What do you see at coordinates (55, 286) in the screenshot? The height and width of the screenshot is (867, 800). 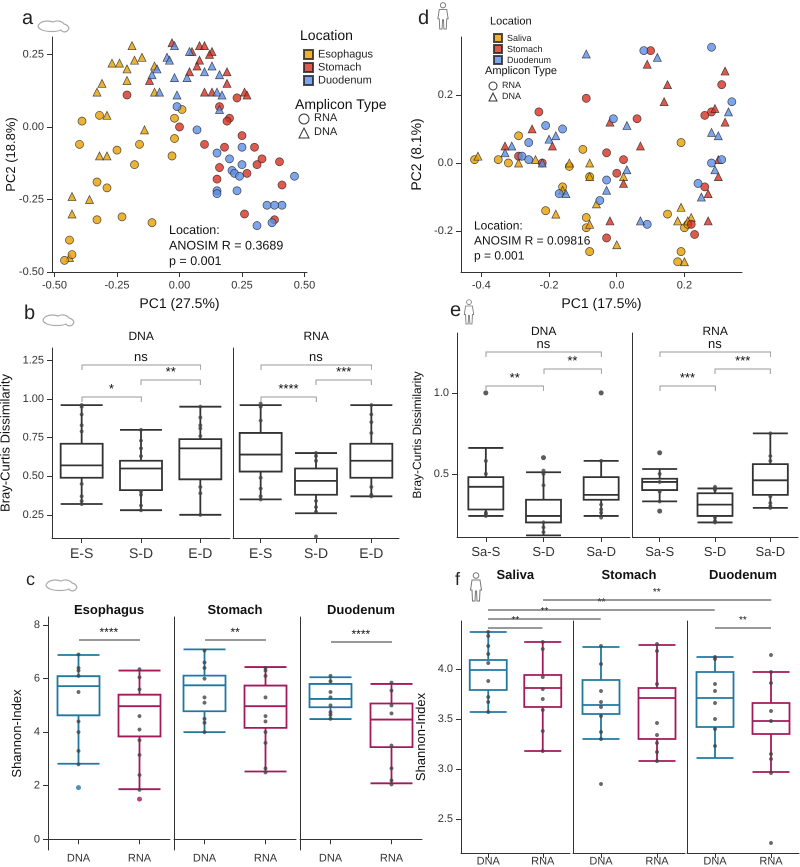 I see `x-tick-label: -0.50` at bounding box center [55, 286].